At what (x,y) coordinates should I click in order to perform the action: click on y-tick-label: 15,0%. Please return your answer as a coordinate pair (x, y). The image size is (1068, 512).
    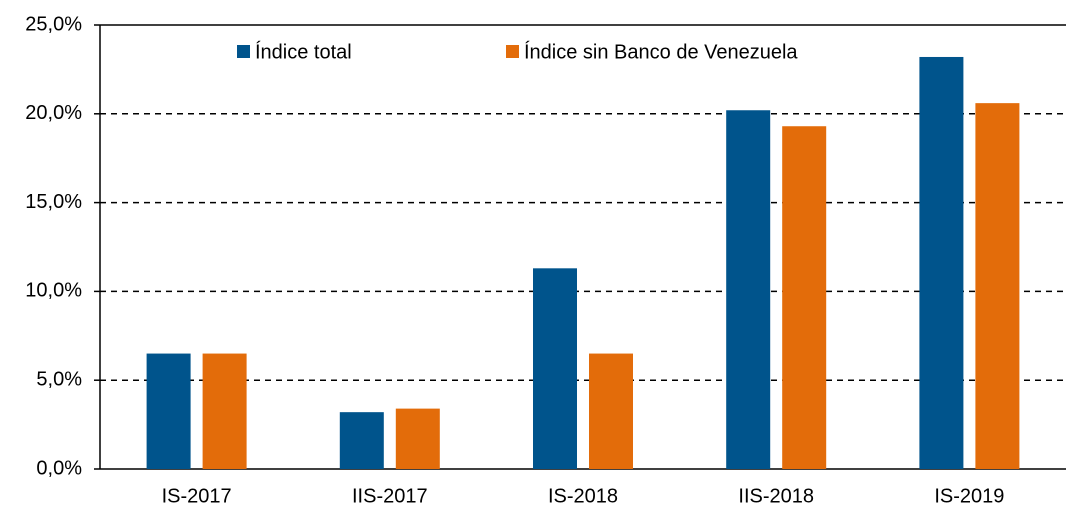
    Looking at the image, I should click on (53, 202).